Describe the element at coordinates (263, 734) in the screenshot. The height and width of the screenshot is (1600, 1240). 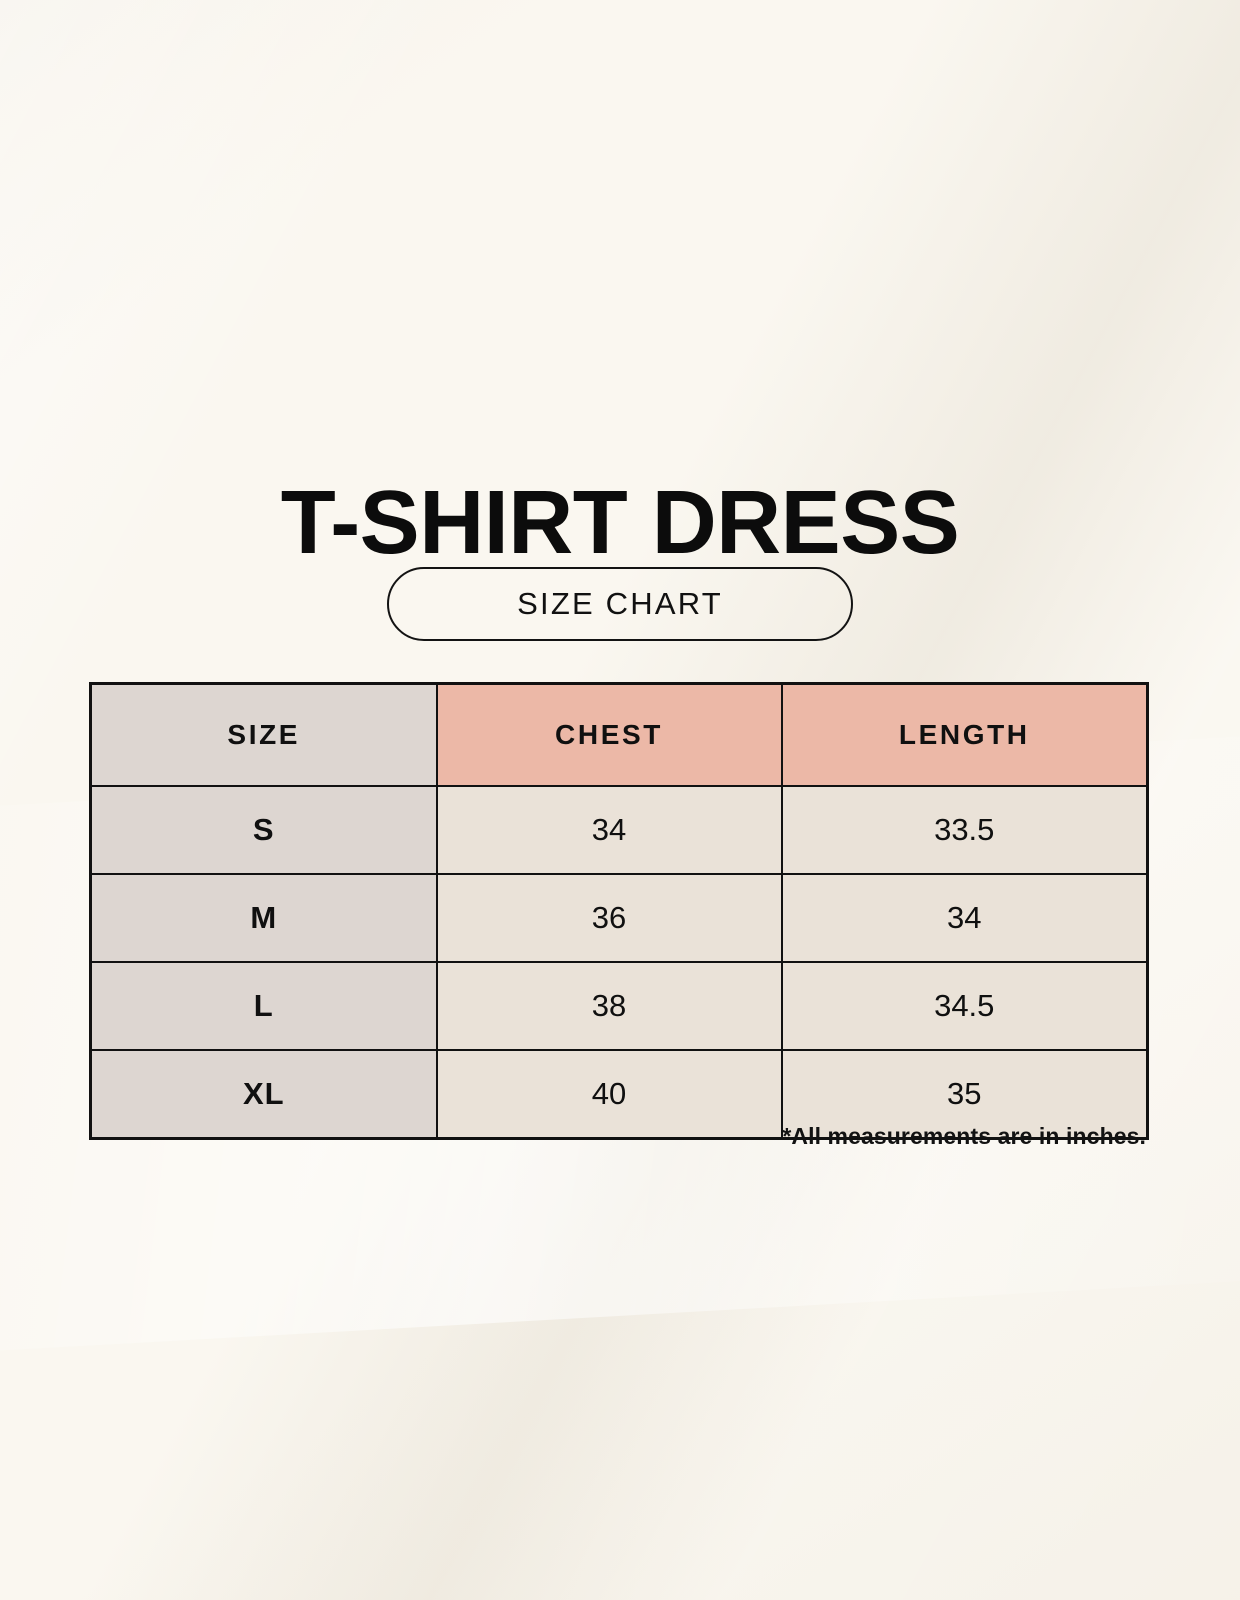
I see `column-header-size: SIZE` at that location.